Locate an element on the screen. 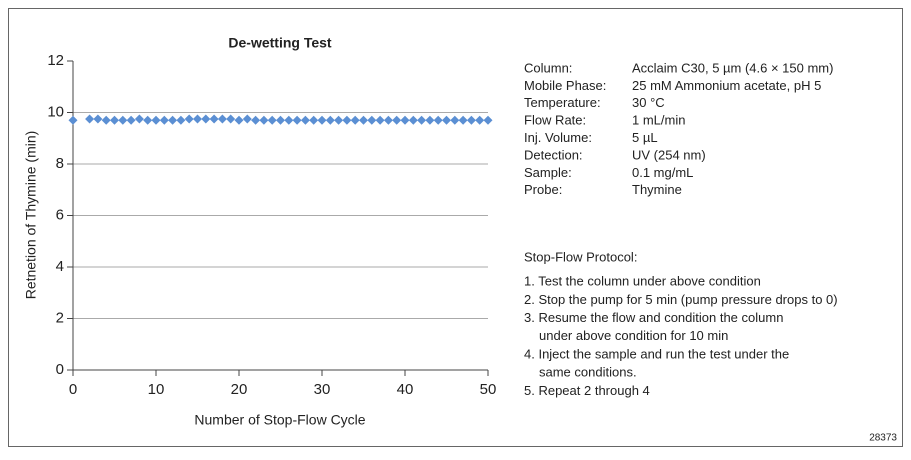  y-axis-label: Retnetion of Thymine (min) is located at coordinates (31, 215).